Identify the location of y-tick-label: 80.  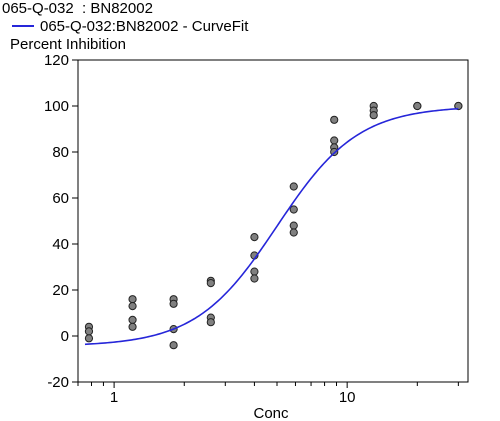
(60, 152).